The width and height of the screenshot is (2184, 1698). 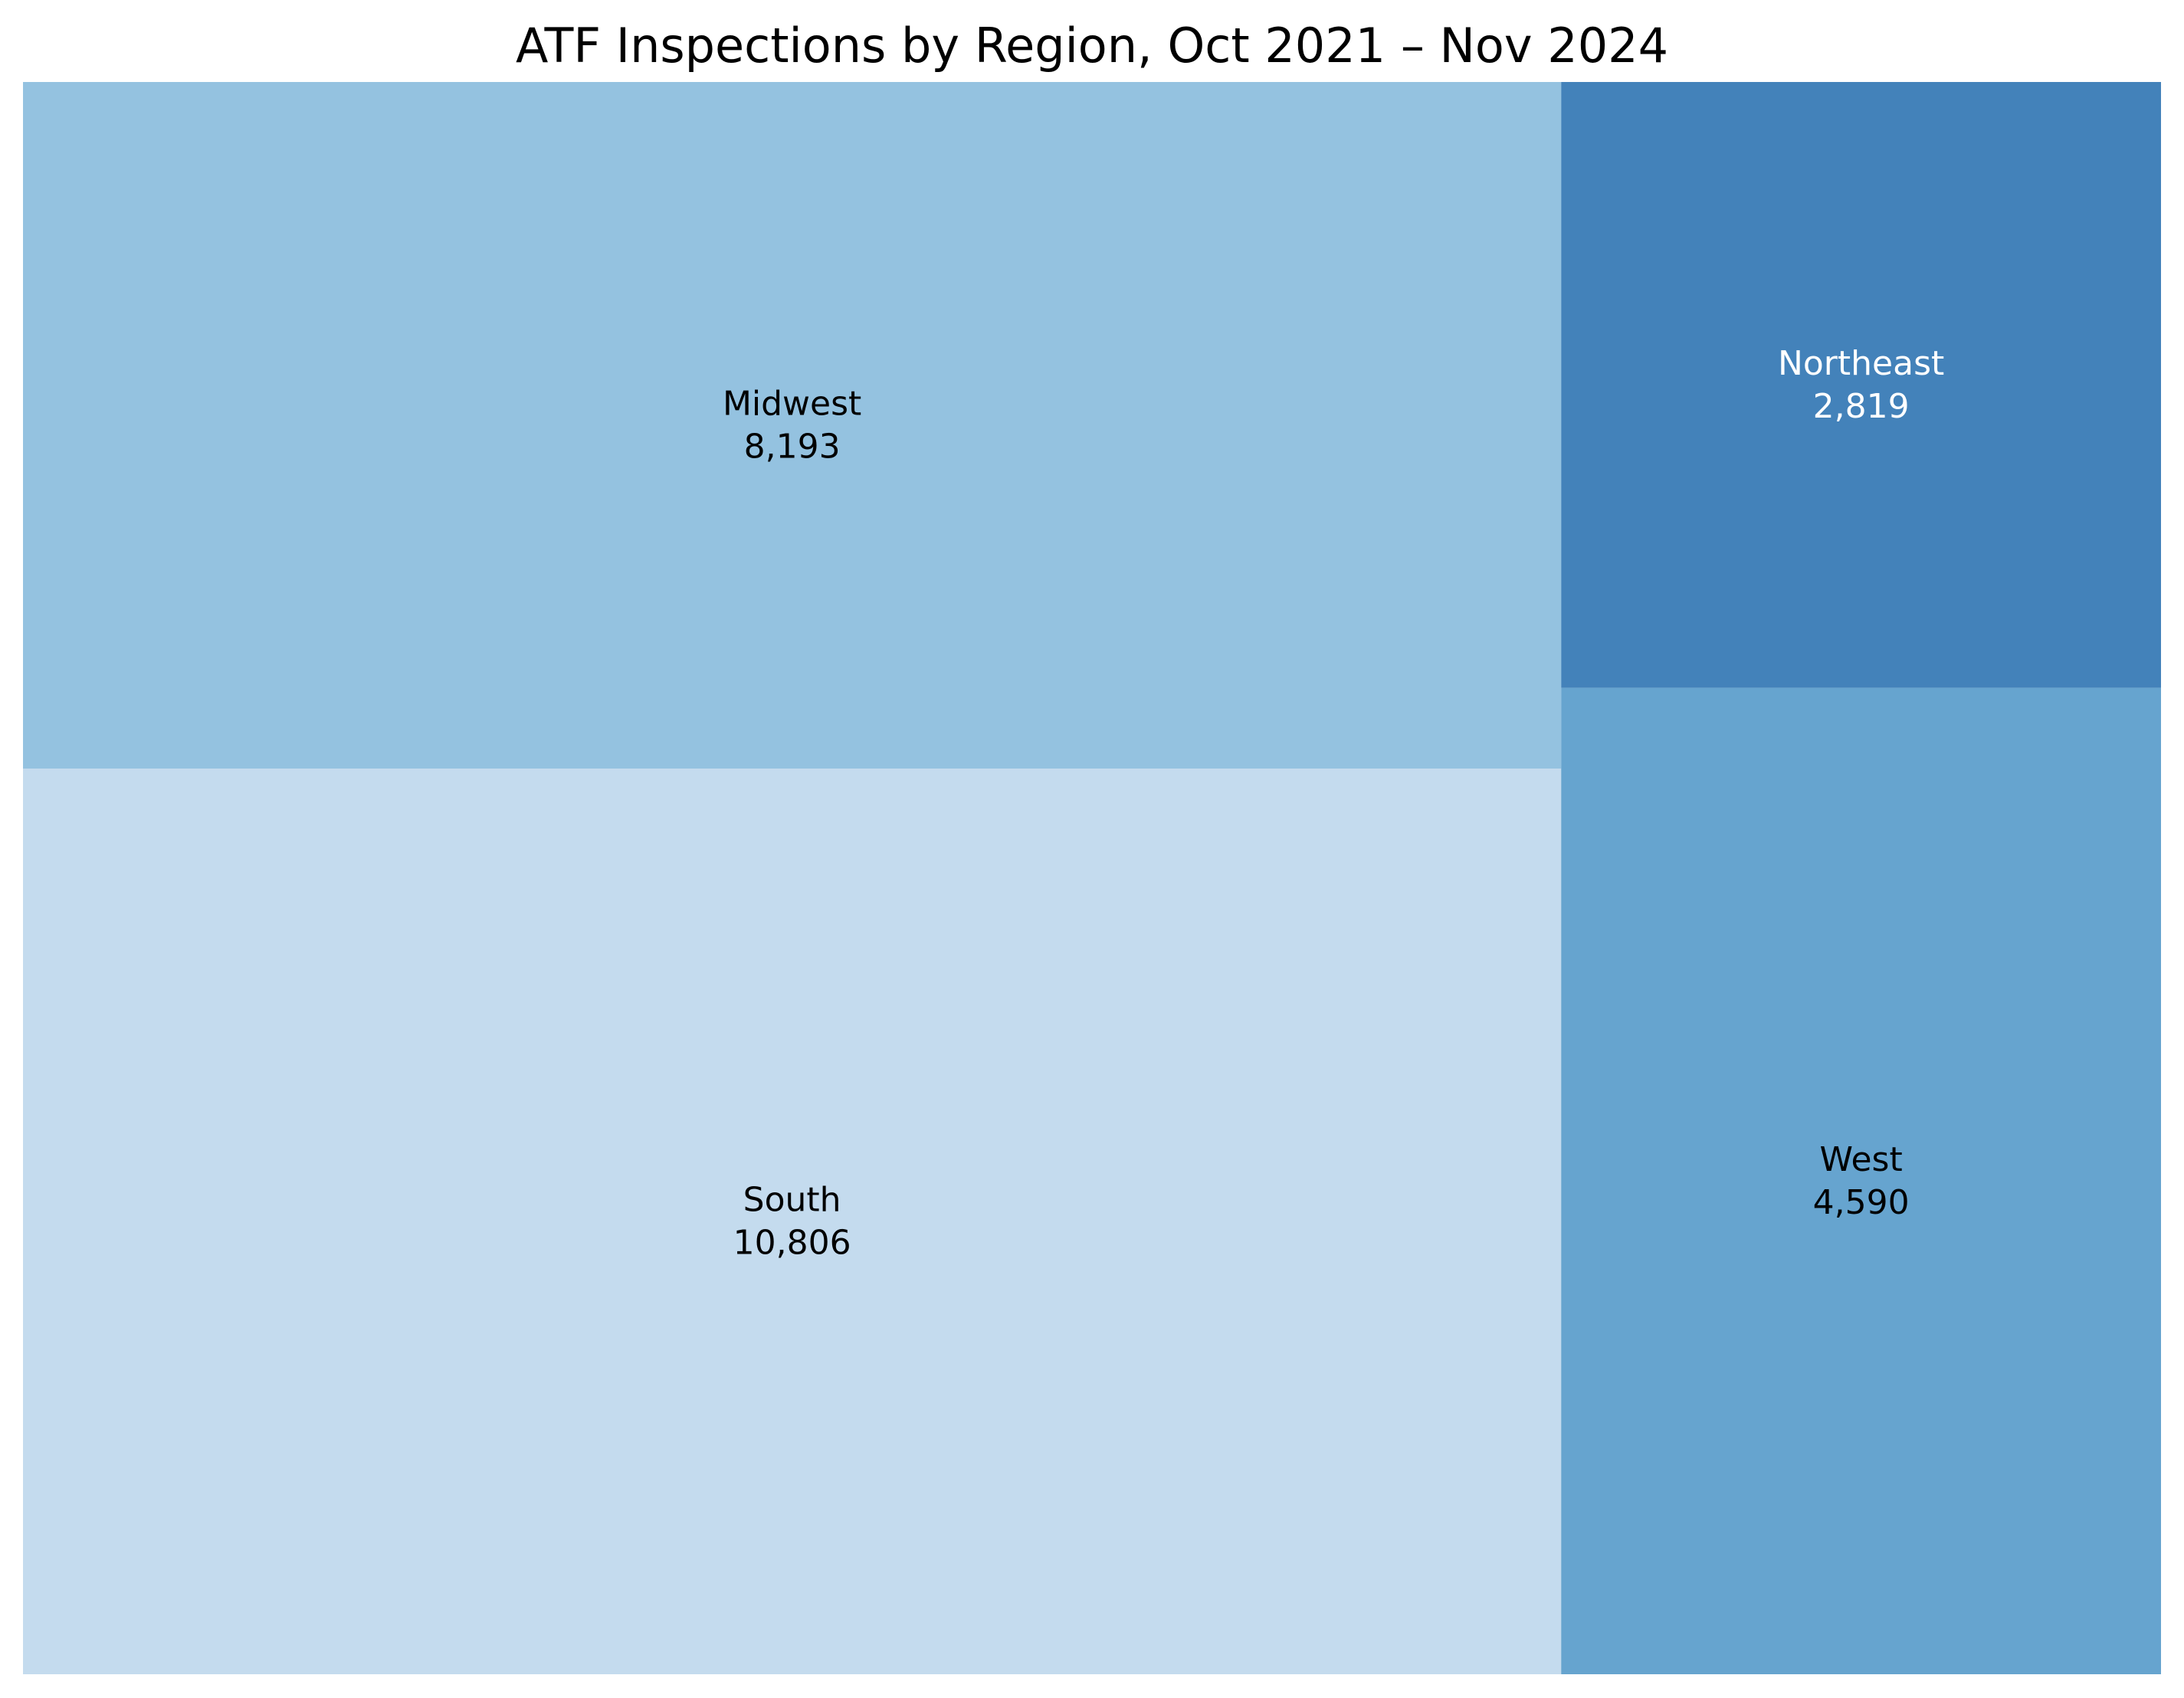 I want to click on tile-northeast: Northeast 2,819, so click(x=1861, y=385).